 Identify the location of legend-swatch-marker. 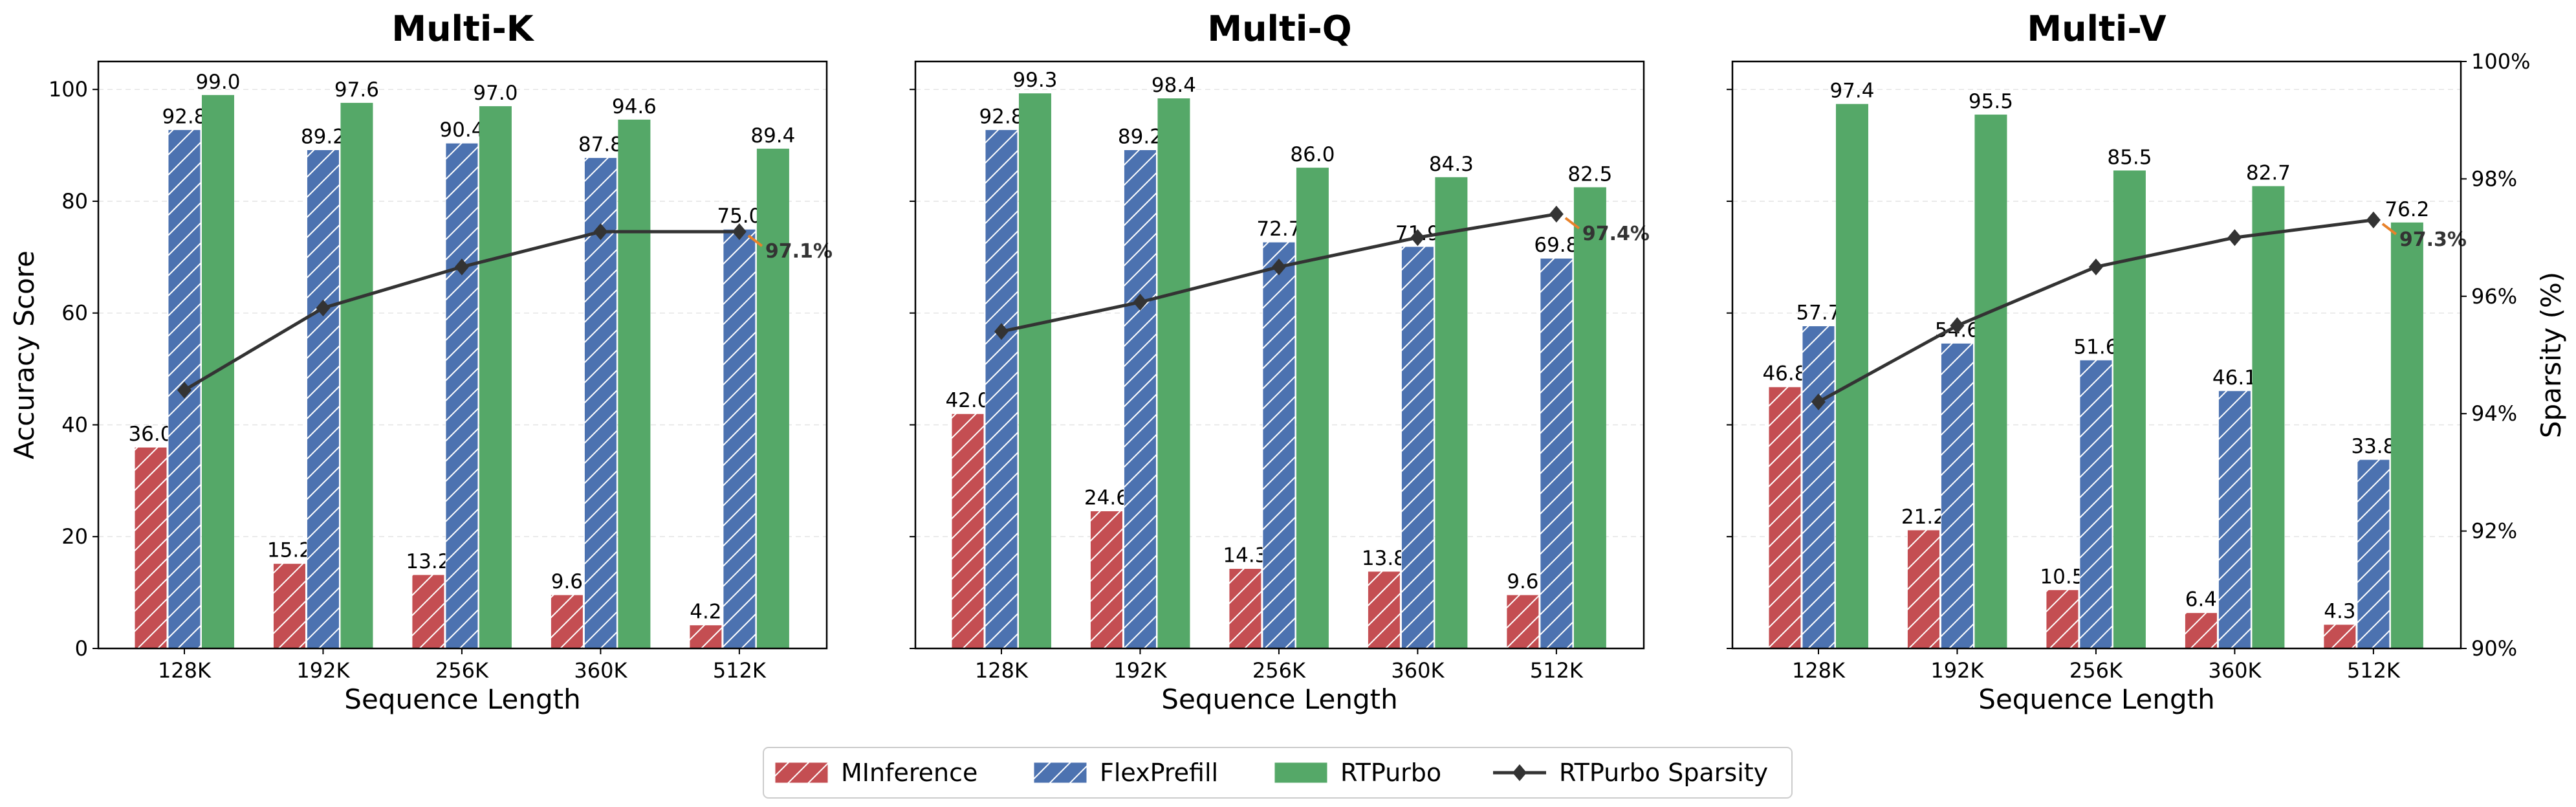
(1520, 773).